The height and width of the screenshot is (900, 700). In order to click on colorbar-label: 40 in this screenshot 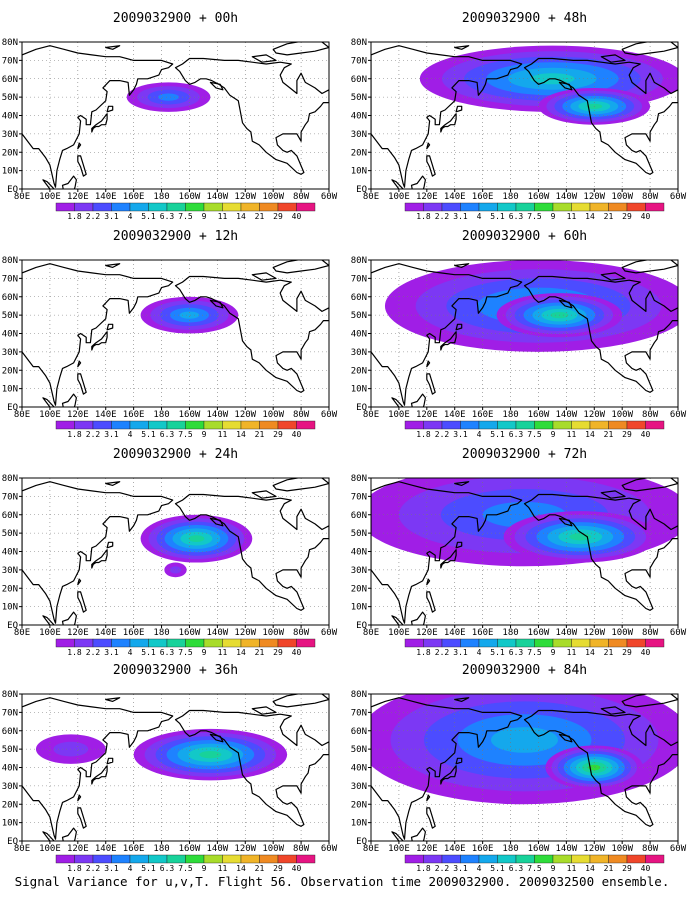, I will do `click(297, 434)`.